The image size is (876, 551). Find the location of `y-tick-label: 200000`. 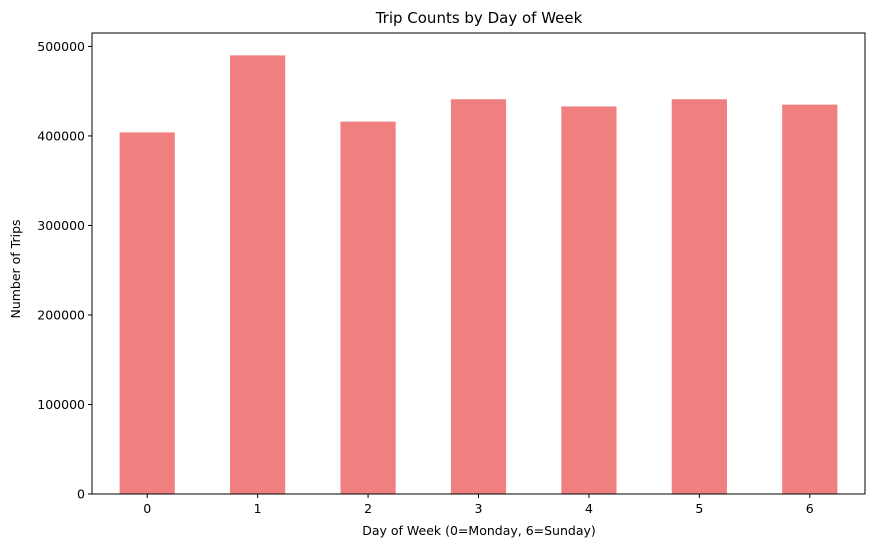

y-tick-label: 200000 is located at coordinates (61, 314).